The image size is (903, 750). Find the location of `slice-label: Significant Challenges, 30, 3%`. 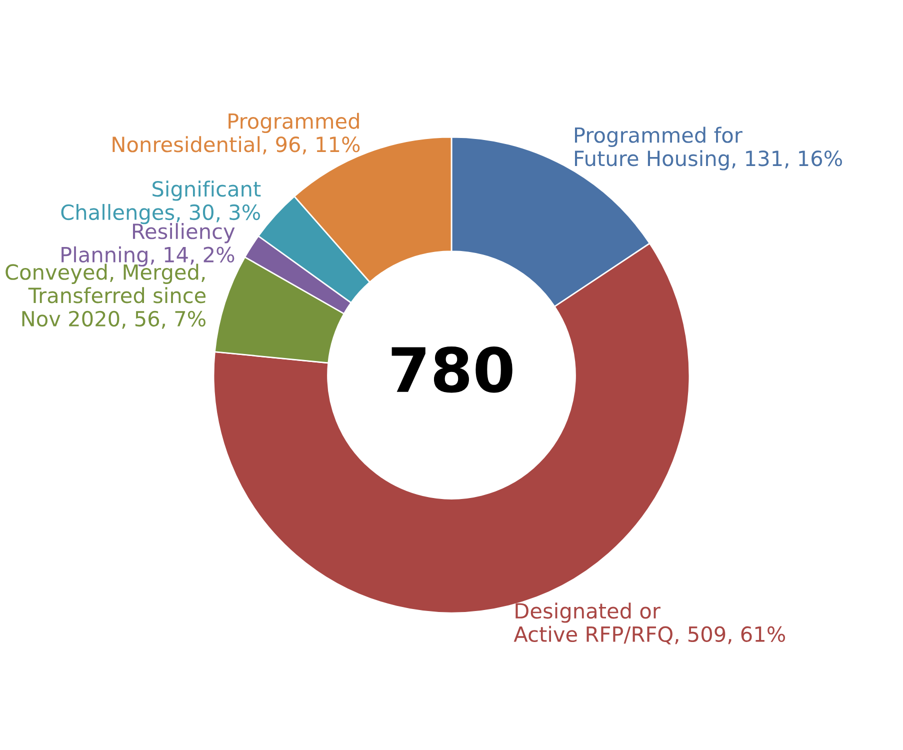

slice-label: Significant Challenges, 30, 3% is located at coordinates (161, 202).